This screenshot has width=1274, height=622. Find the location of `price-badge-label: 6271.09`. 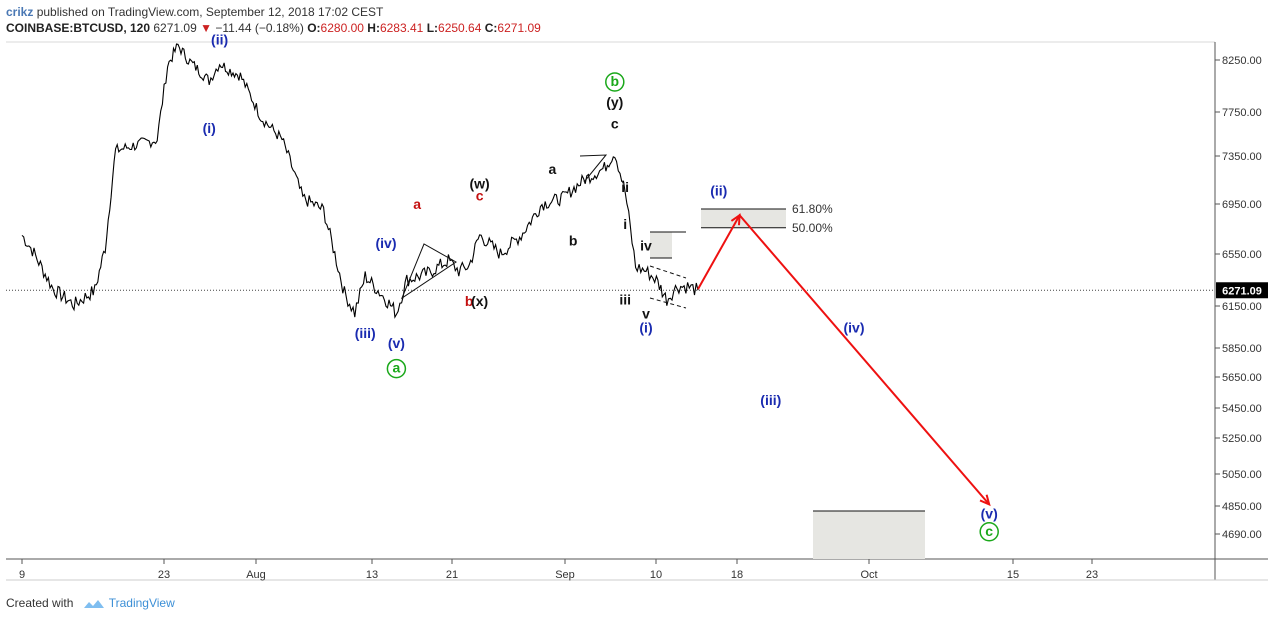

price-badge-label: 6271.09 is located at coordinates (1242, 291).